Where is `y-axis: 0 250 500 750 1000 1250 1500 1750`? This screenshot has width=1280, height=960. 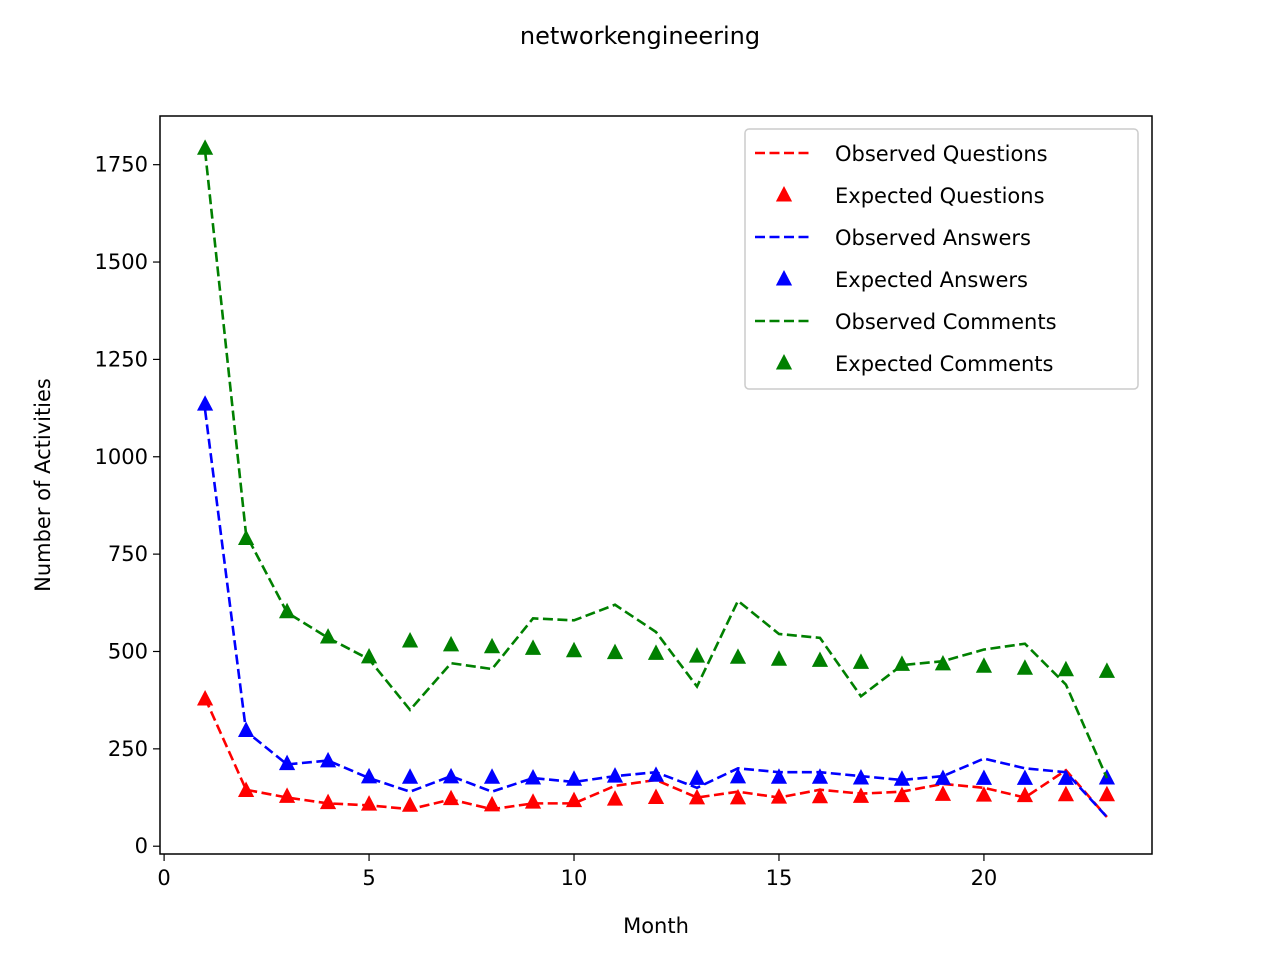
y-axis: 0 250 500 750 1000 1250 1500 1750 is located at coordinates (127, 505).